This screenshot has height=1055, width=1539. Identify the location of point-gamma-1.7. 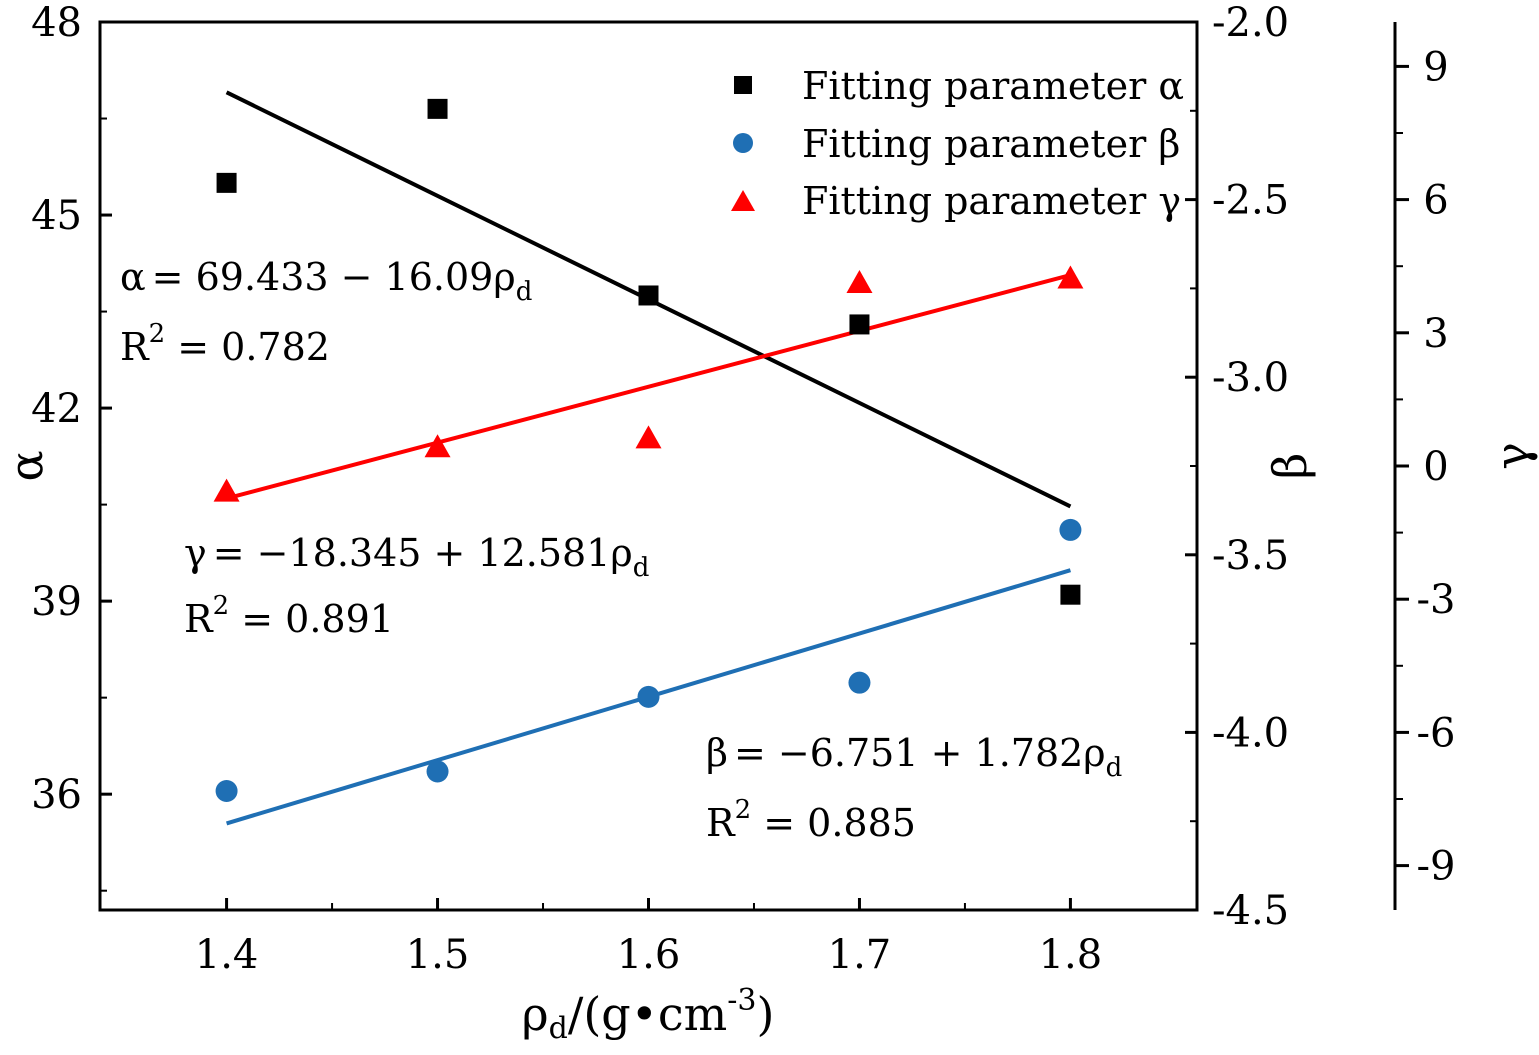
(859, 281).